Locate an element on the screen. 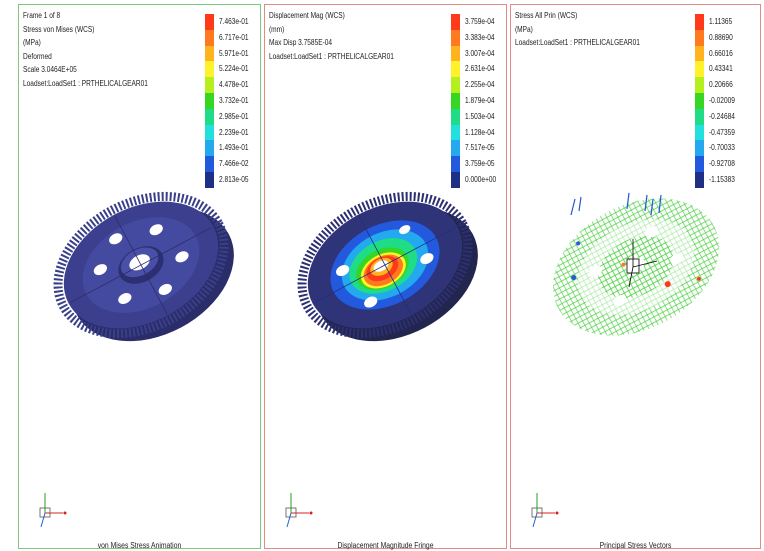  legend-value: 3.759e-05 is located at coordinates (480, 164).